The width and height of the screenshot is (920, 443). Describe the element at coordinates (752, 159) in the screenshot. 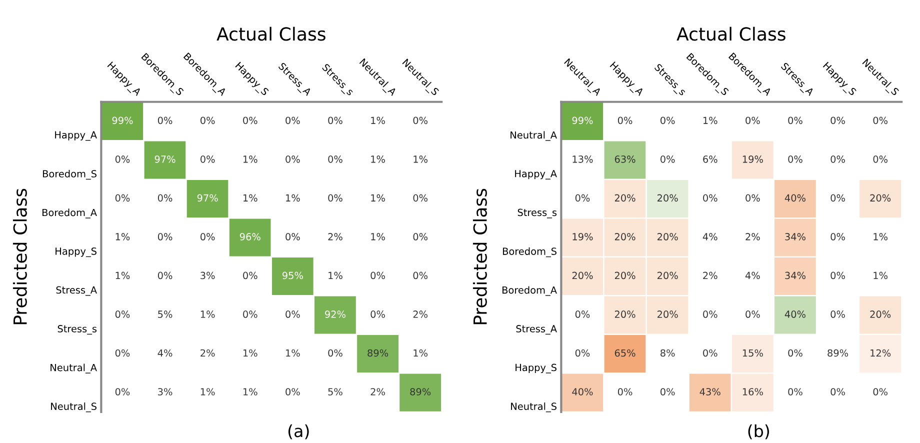

I see `data-label: 19%` at that location.